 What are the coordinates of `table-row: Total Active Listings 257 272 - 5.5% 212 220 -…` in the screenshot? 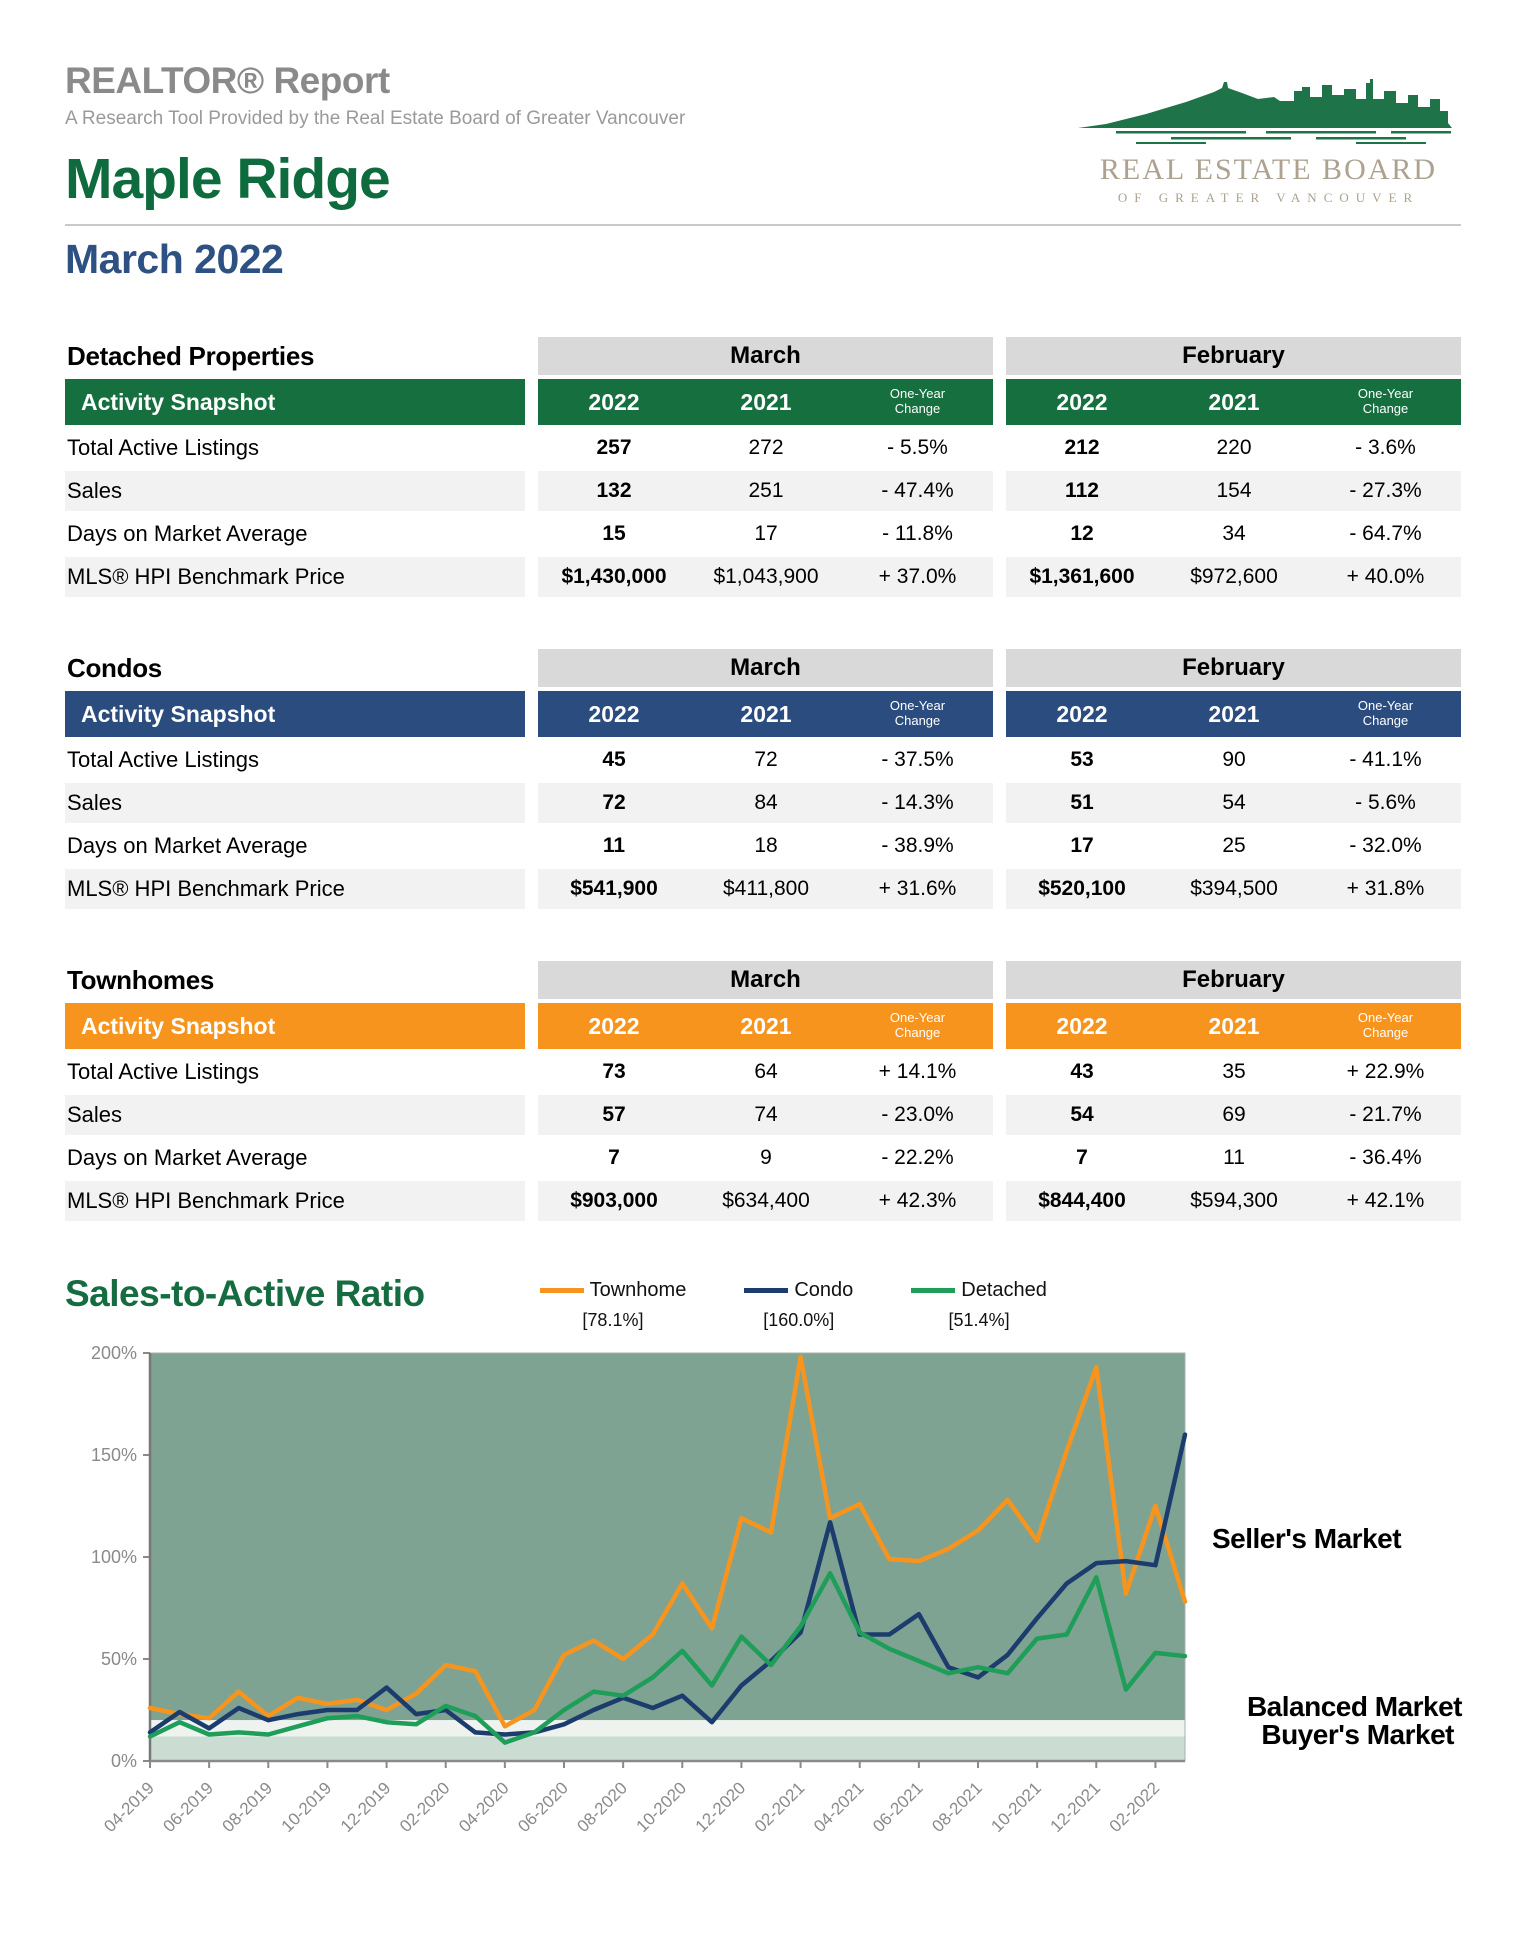 It's located at (763, 448).